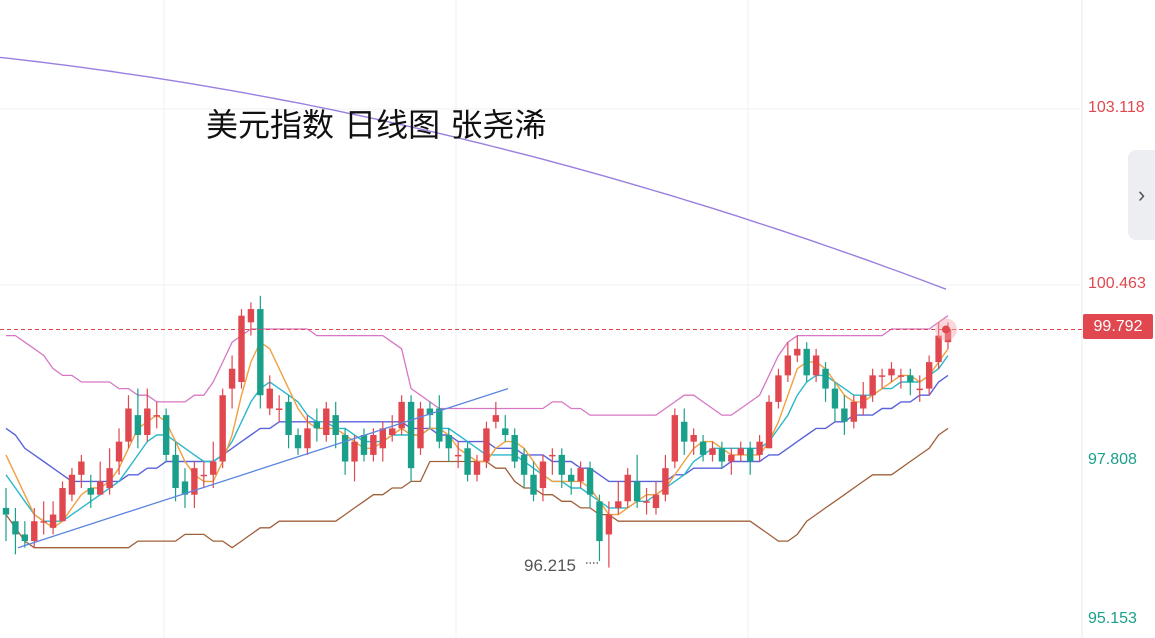  Describe the element at coordinates (550, 565) in the screenshot. I see `low-price-annotation: 96.215` at that location.